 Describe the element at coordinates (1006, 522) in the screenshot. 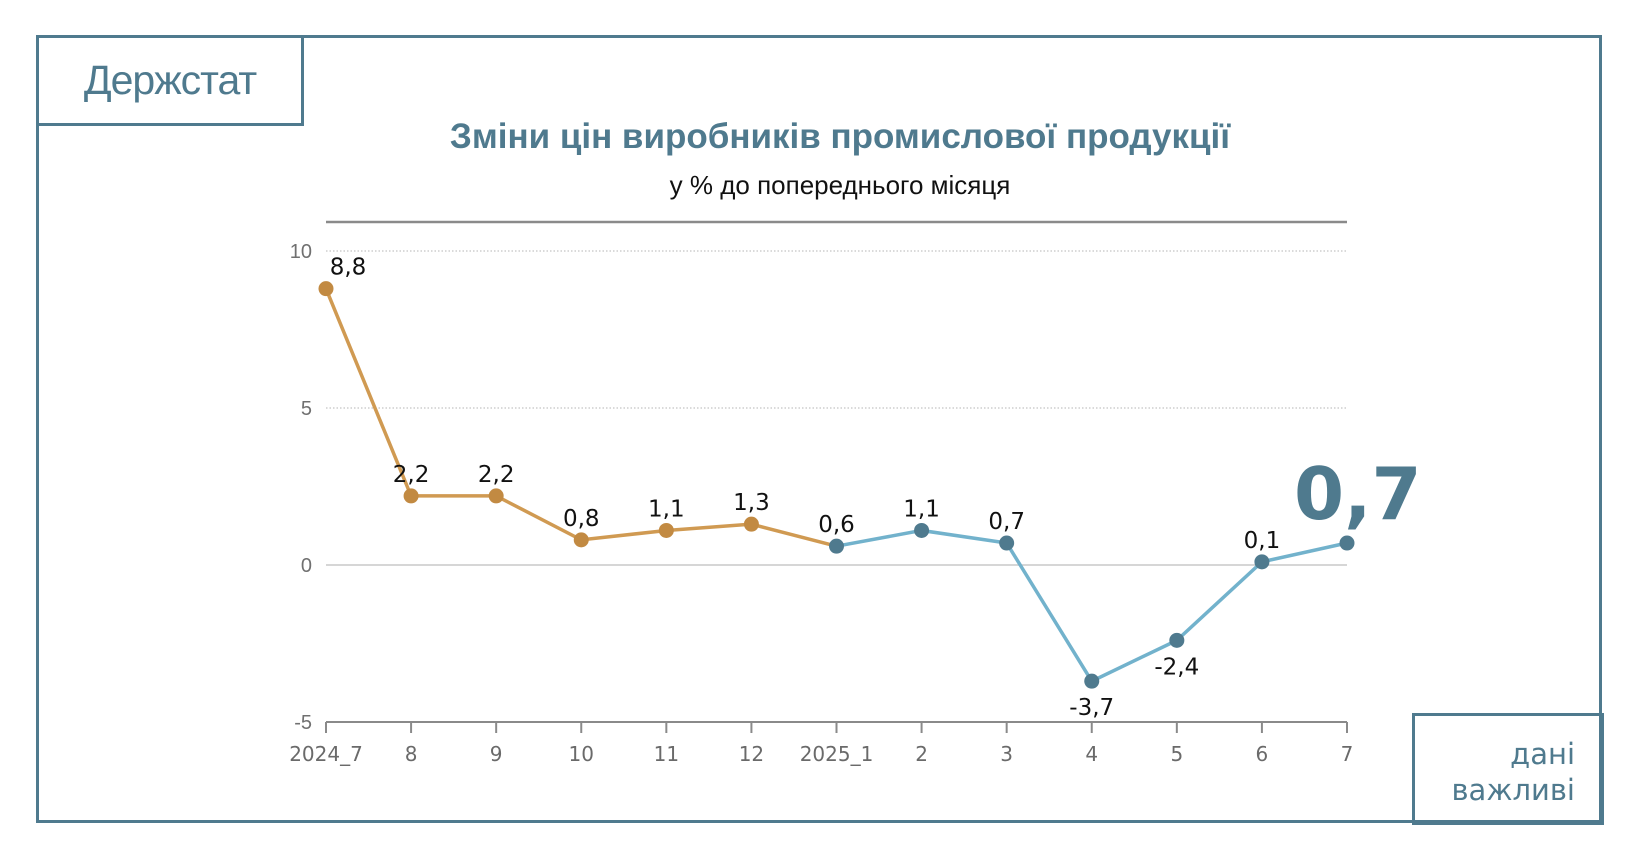

I see `data-label: 0,7` at that location.